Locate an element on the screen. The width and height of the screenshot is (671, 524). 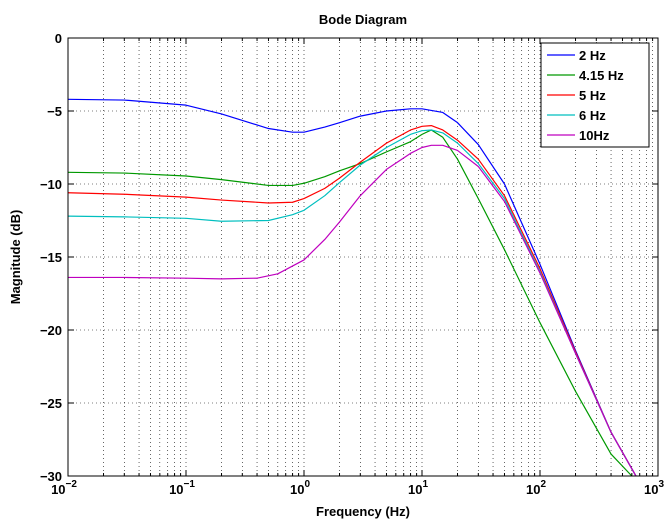
legend-label: 2 Hz is located at coordinates (592, 55).